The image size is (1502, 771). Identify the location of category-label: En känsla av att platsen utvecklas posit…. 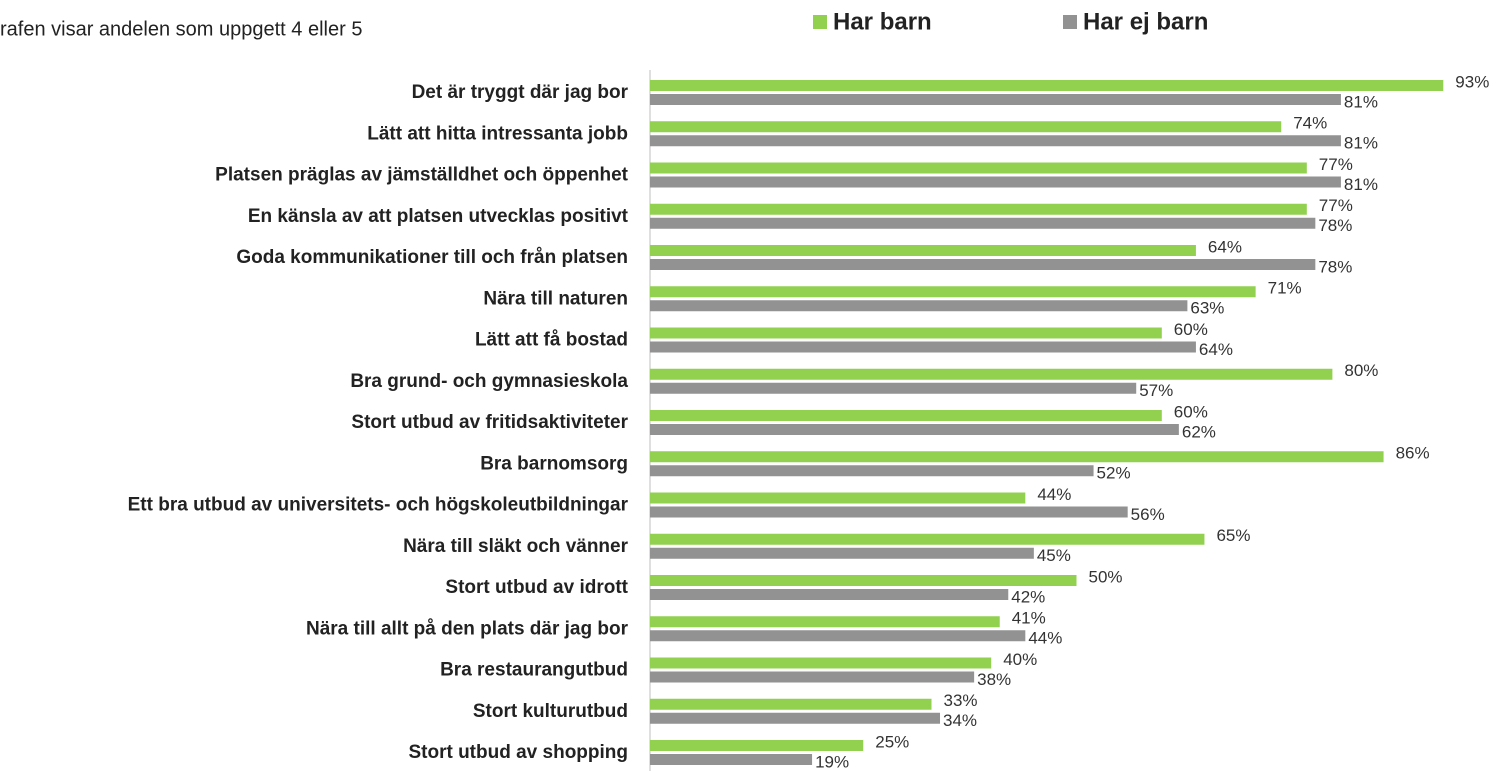
(438, 216).